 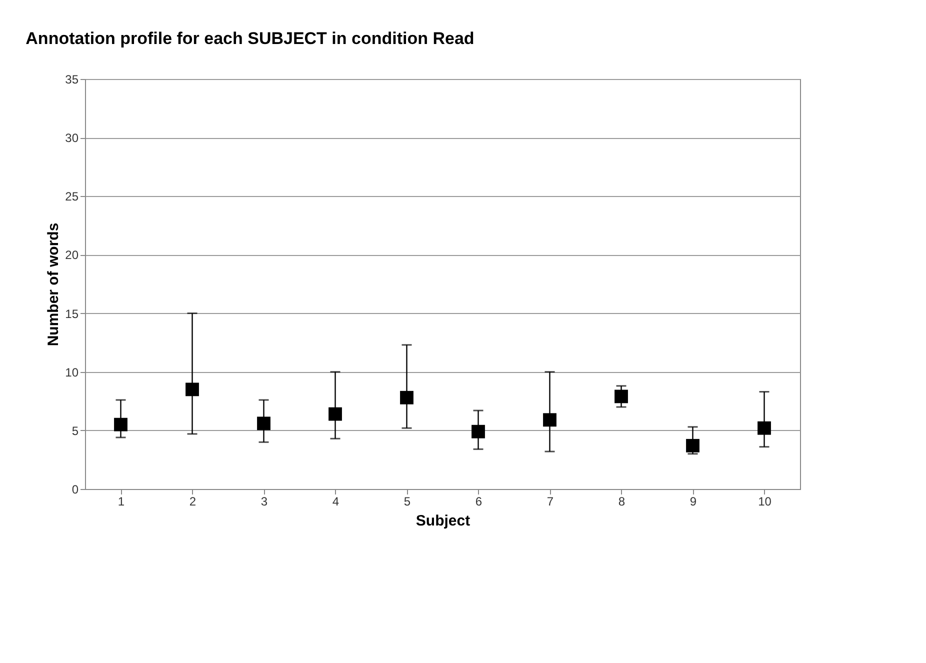 What do you see at coordinates (72, 79) in the screenshot?
I see `y-tick-label: 35` at bounding box center [72, 79].